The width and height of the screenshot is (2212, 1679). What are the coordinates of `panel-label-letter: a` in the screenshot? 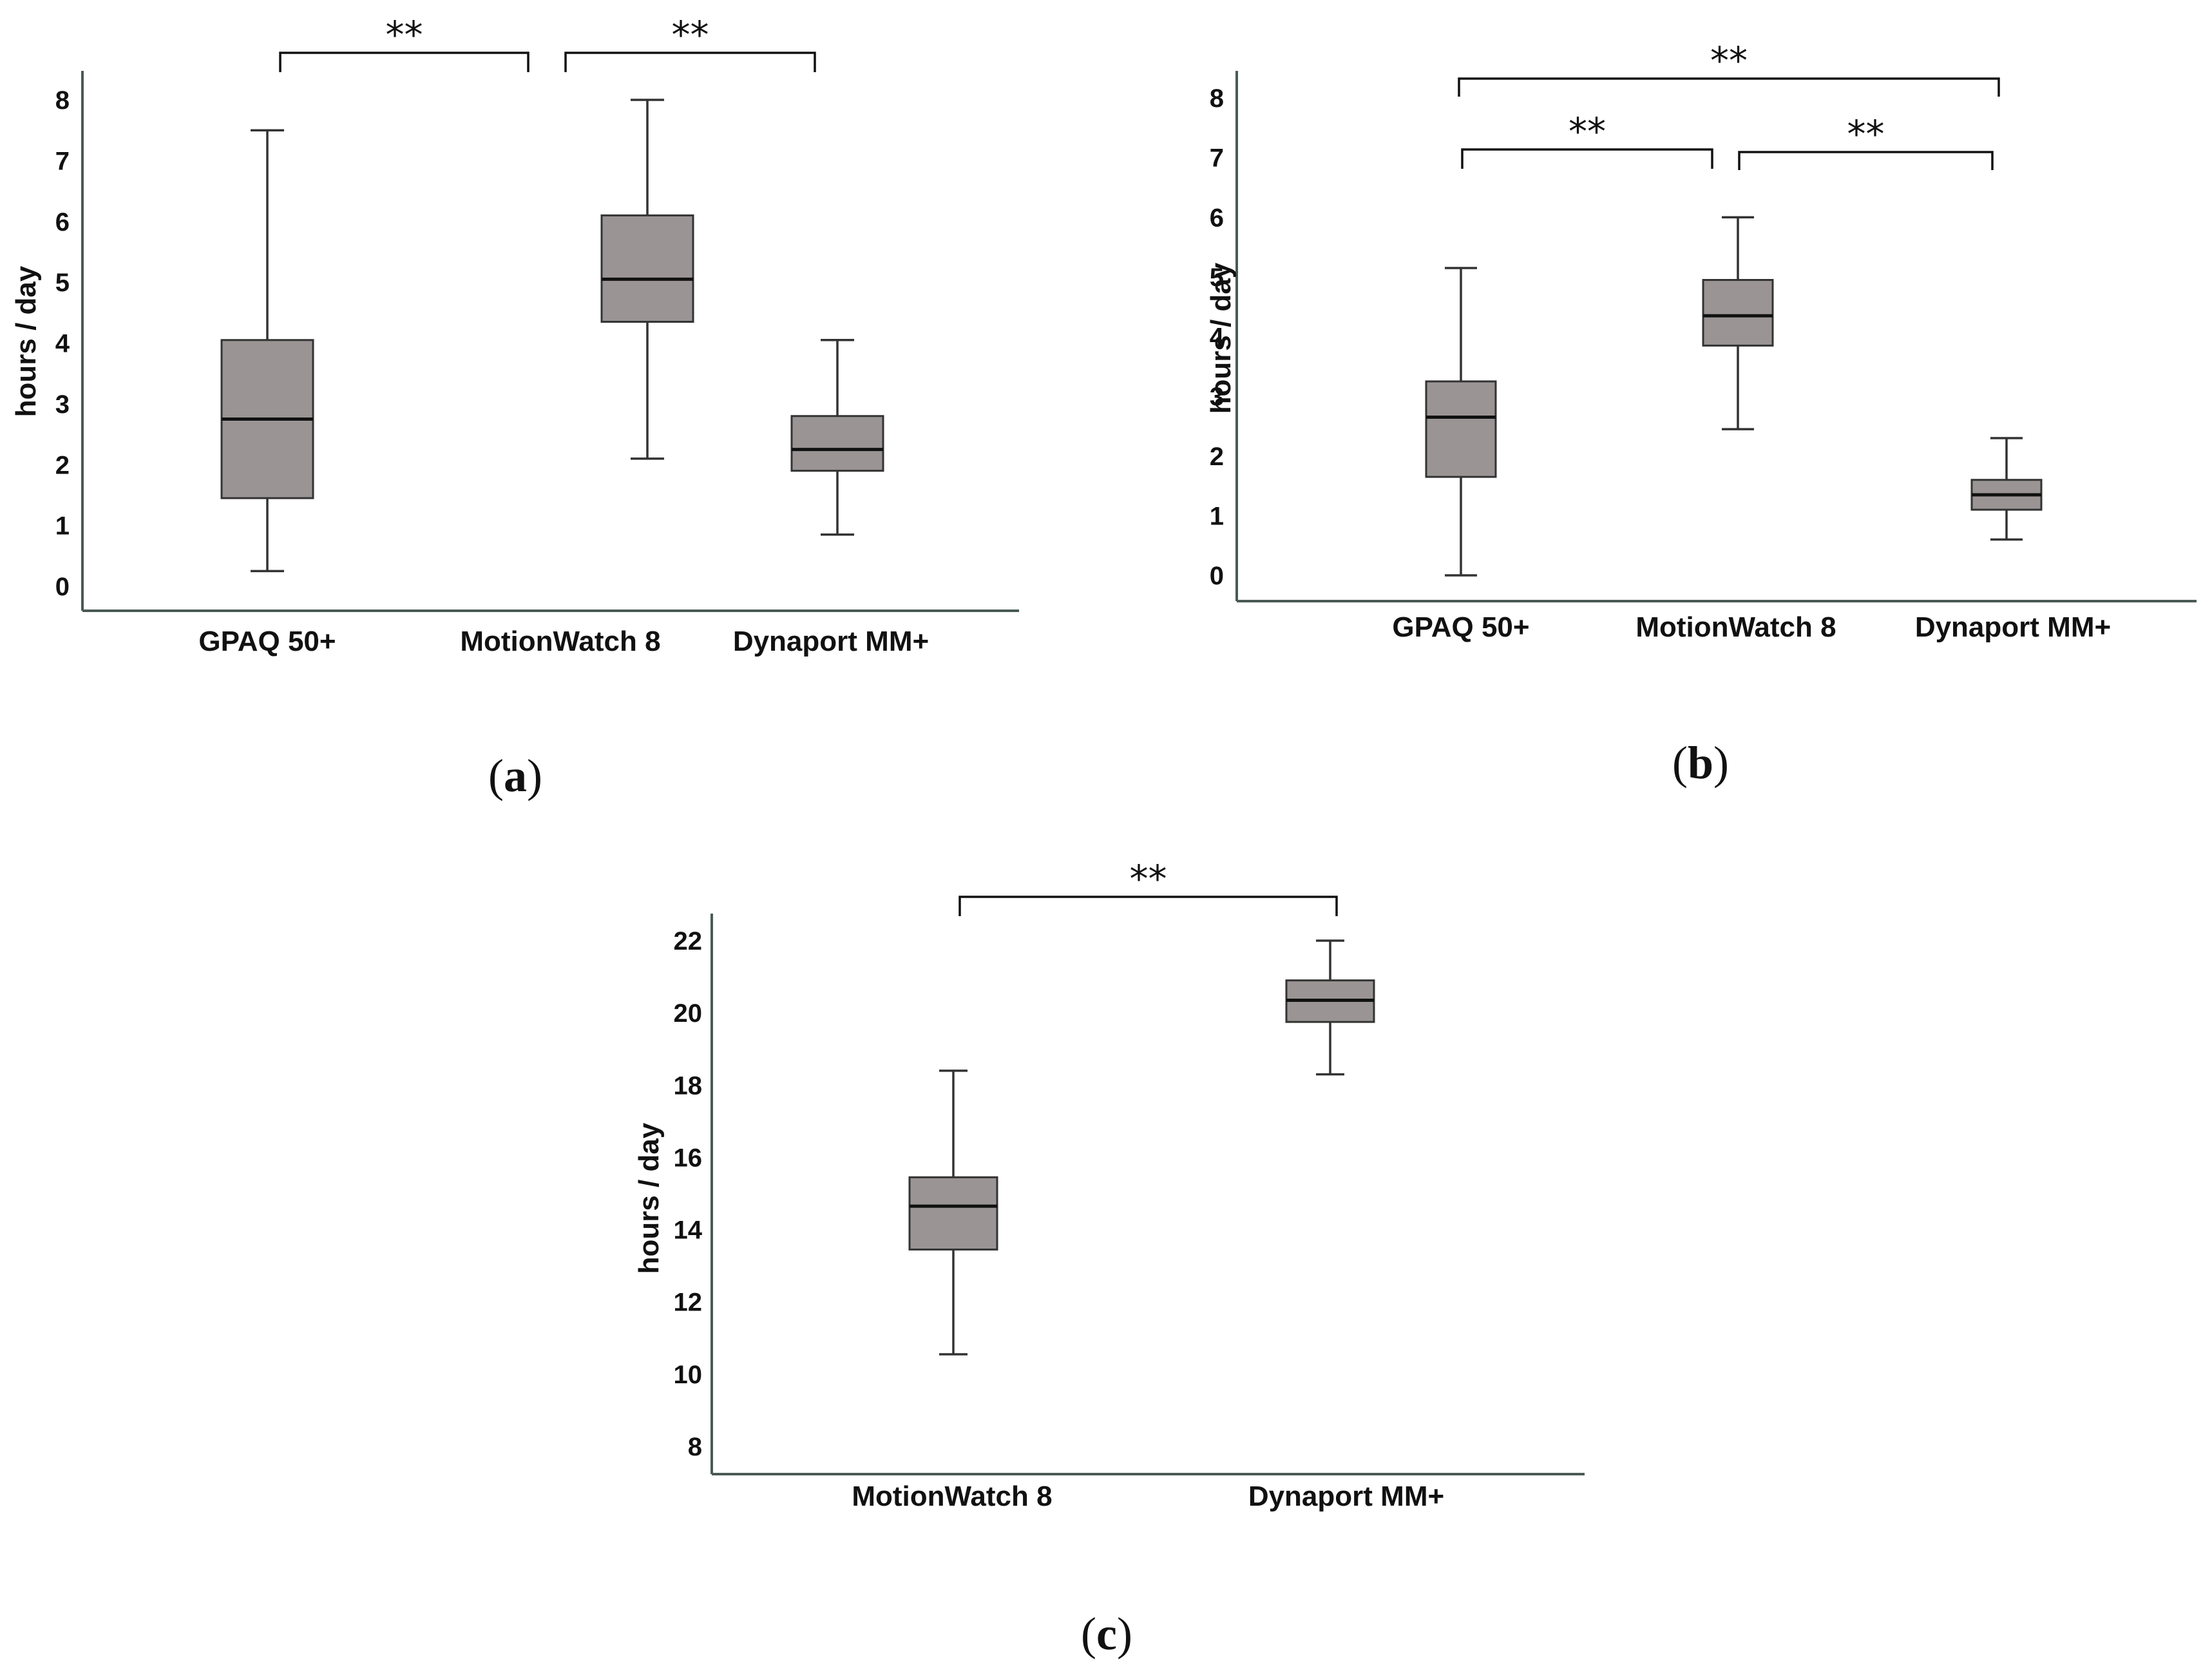 It's located at (515, 775).